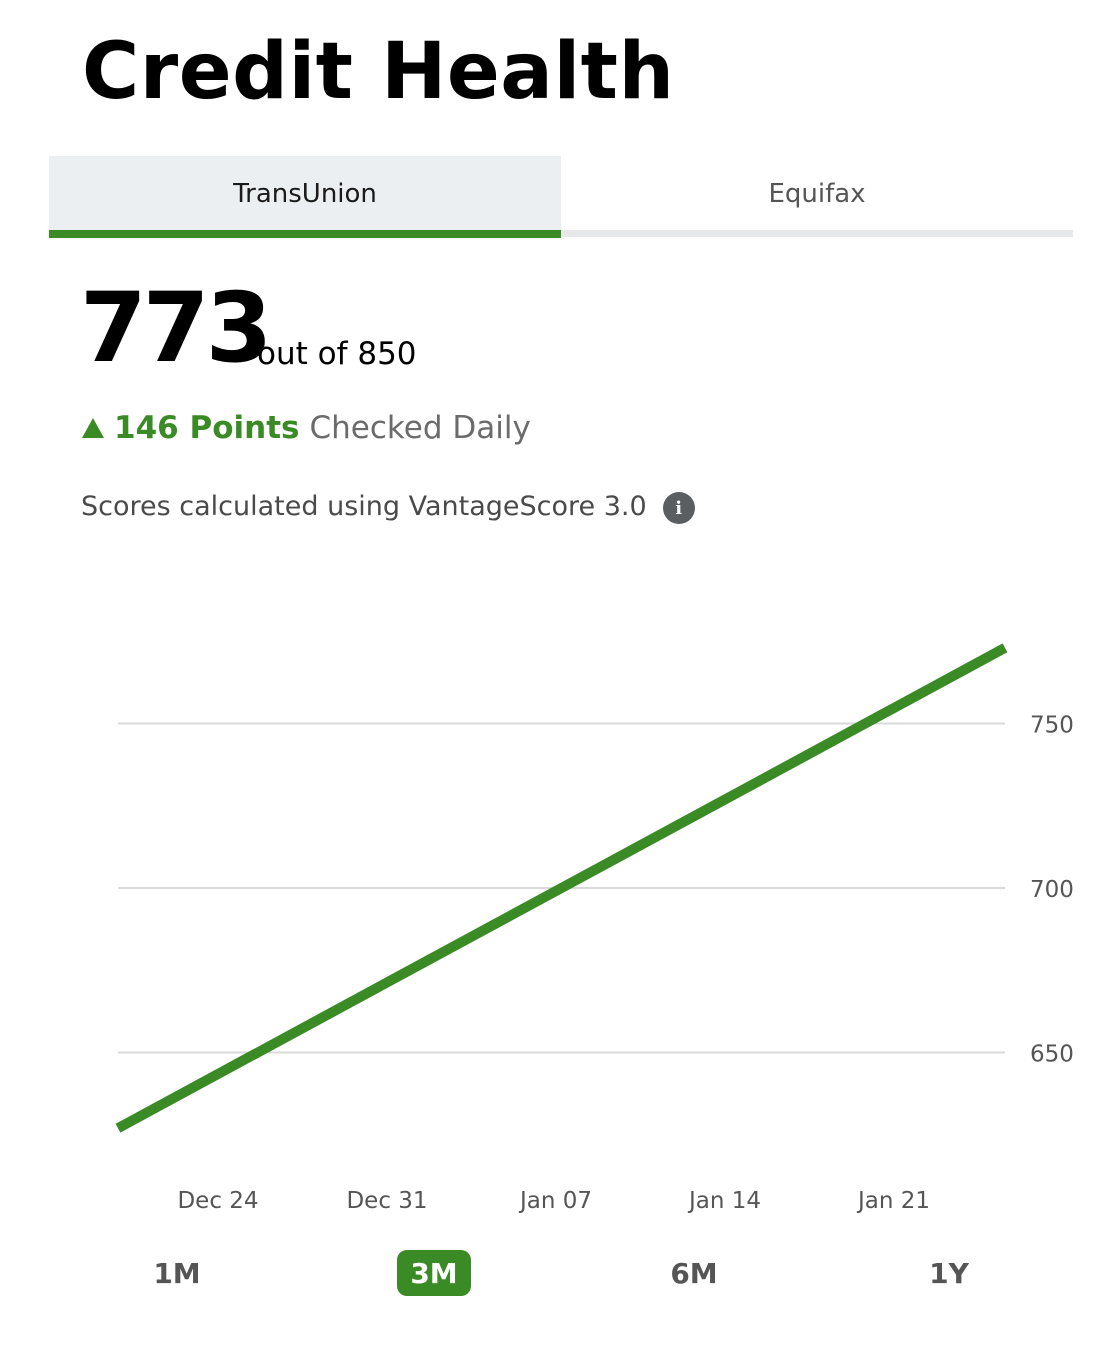  I want to click on range-button-1m: 1M, so click(177, 1273).